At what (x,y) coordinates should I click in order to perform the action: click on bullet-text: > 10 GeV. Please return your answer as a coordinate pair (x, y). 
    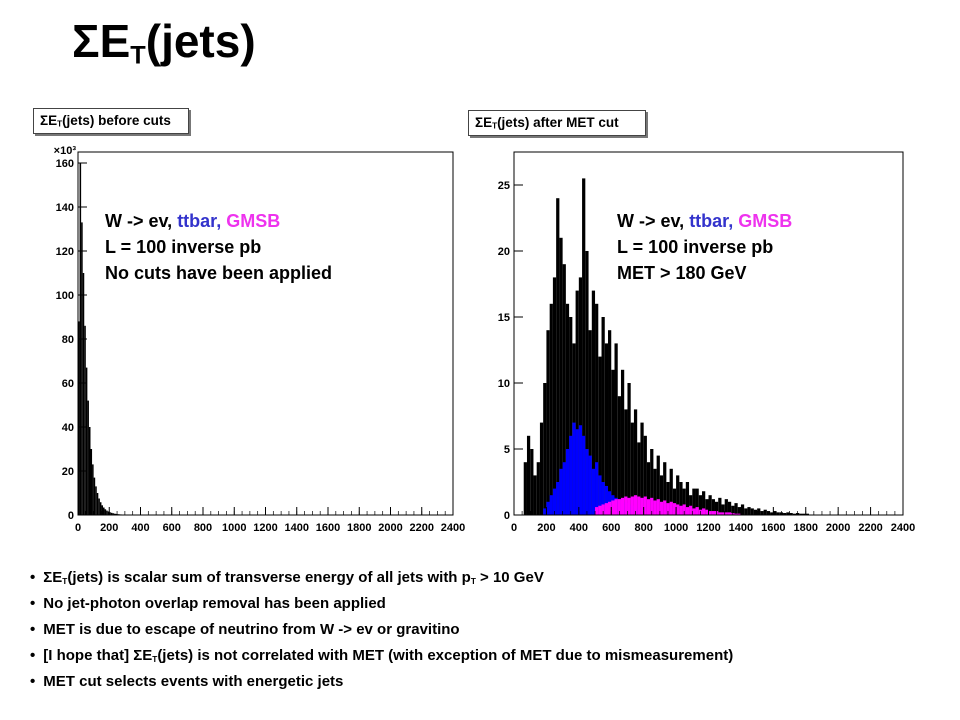
    Looking at the image, I should click on (509, 577).